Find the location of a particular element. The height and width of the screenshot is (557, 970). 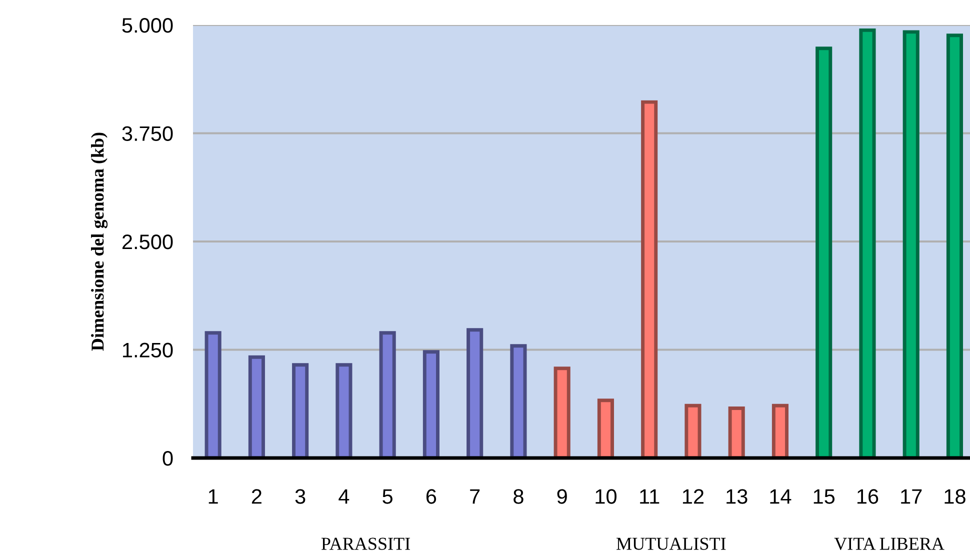

x-tick-label: 14 is located at coordinates (781, 496).